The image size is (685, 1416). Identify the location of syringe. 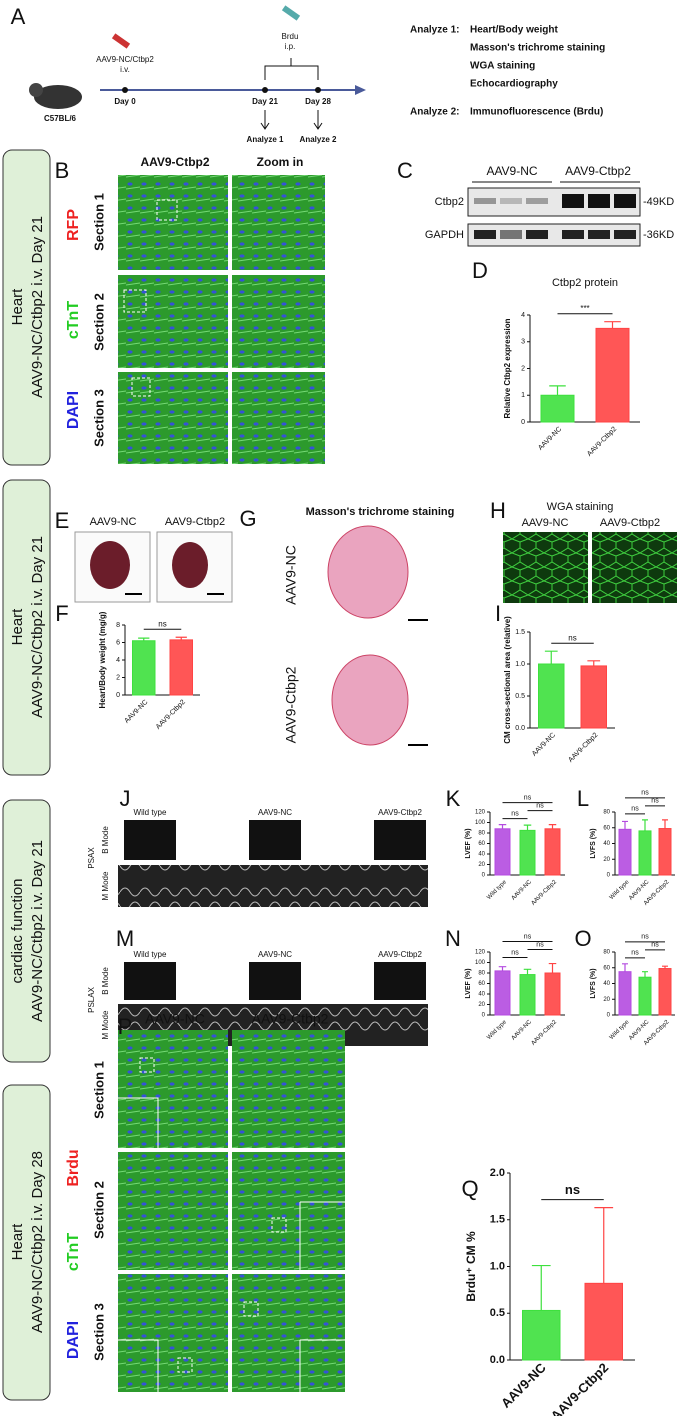
(291, 13).